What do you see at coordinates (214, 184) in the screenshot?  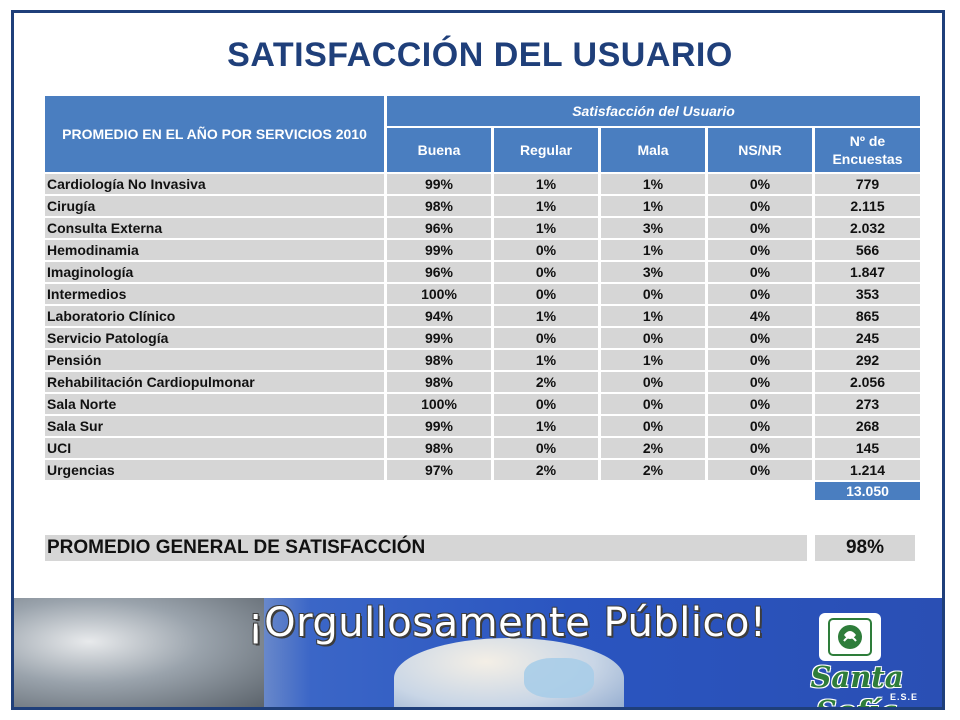 I see `table-cell-service: Cardiología No Invasiva` at bounding box center [214, 184].